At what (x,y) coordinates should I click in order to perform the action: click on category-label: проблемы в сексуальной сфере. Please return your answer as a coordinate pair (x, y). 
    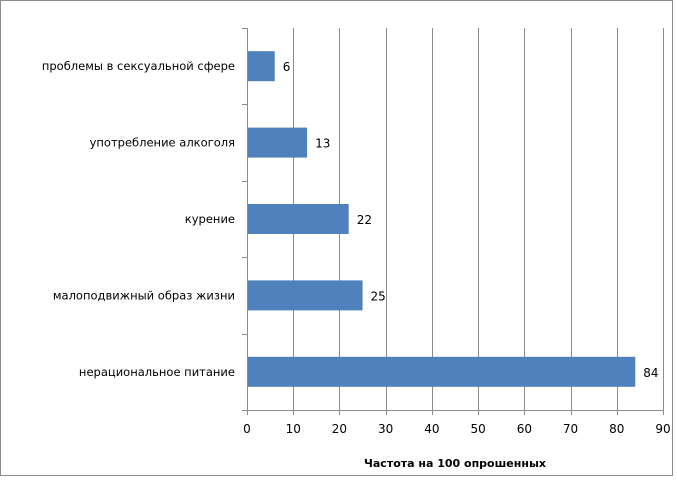
    Looking at the image, I should click on (138, 66).